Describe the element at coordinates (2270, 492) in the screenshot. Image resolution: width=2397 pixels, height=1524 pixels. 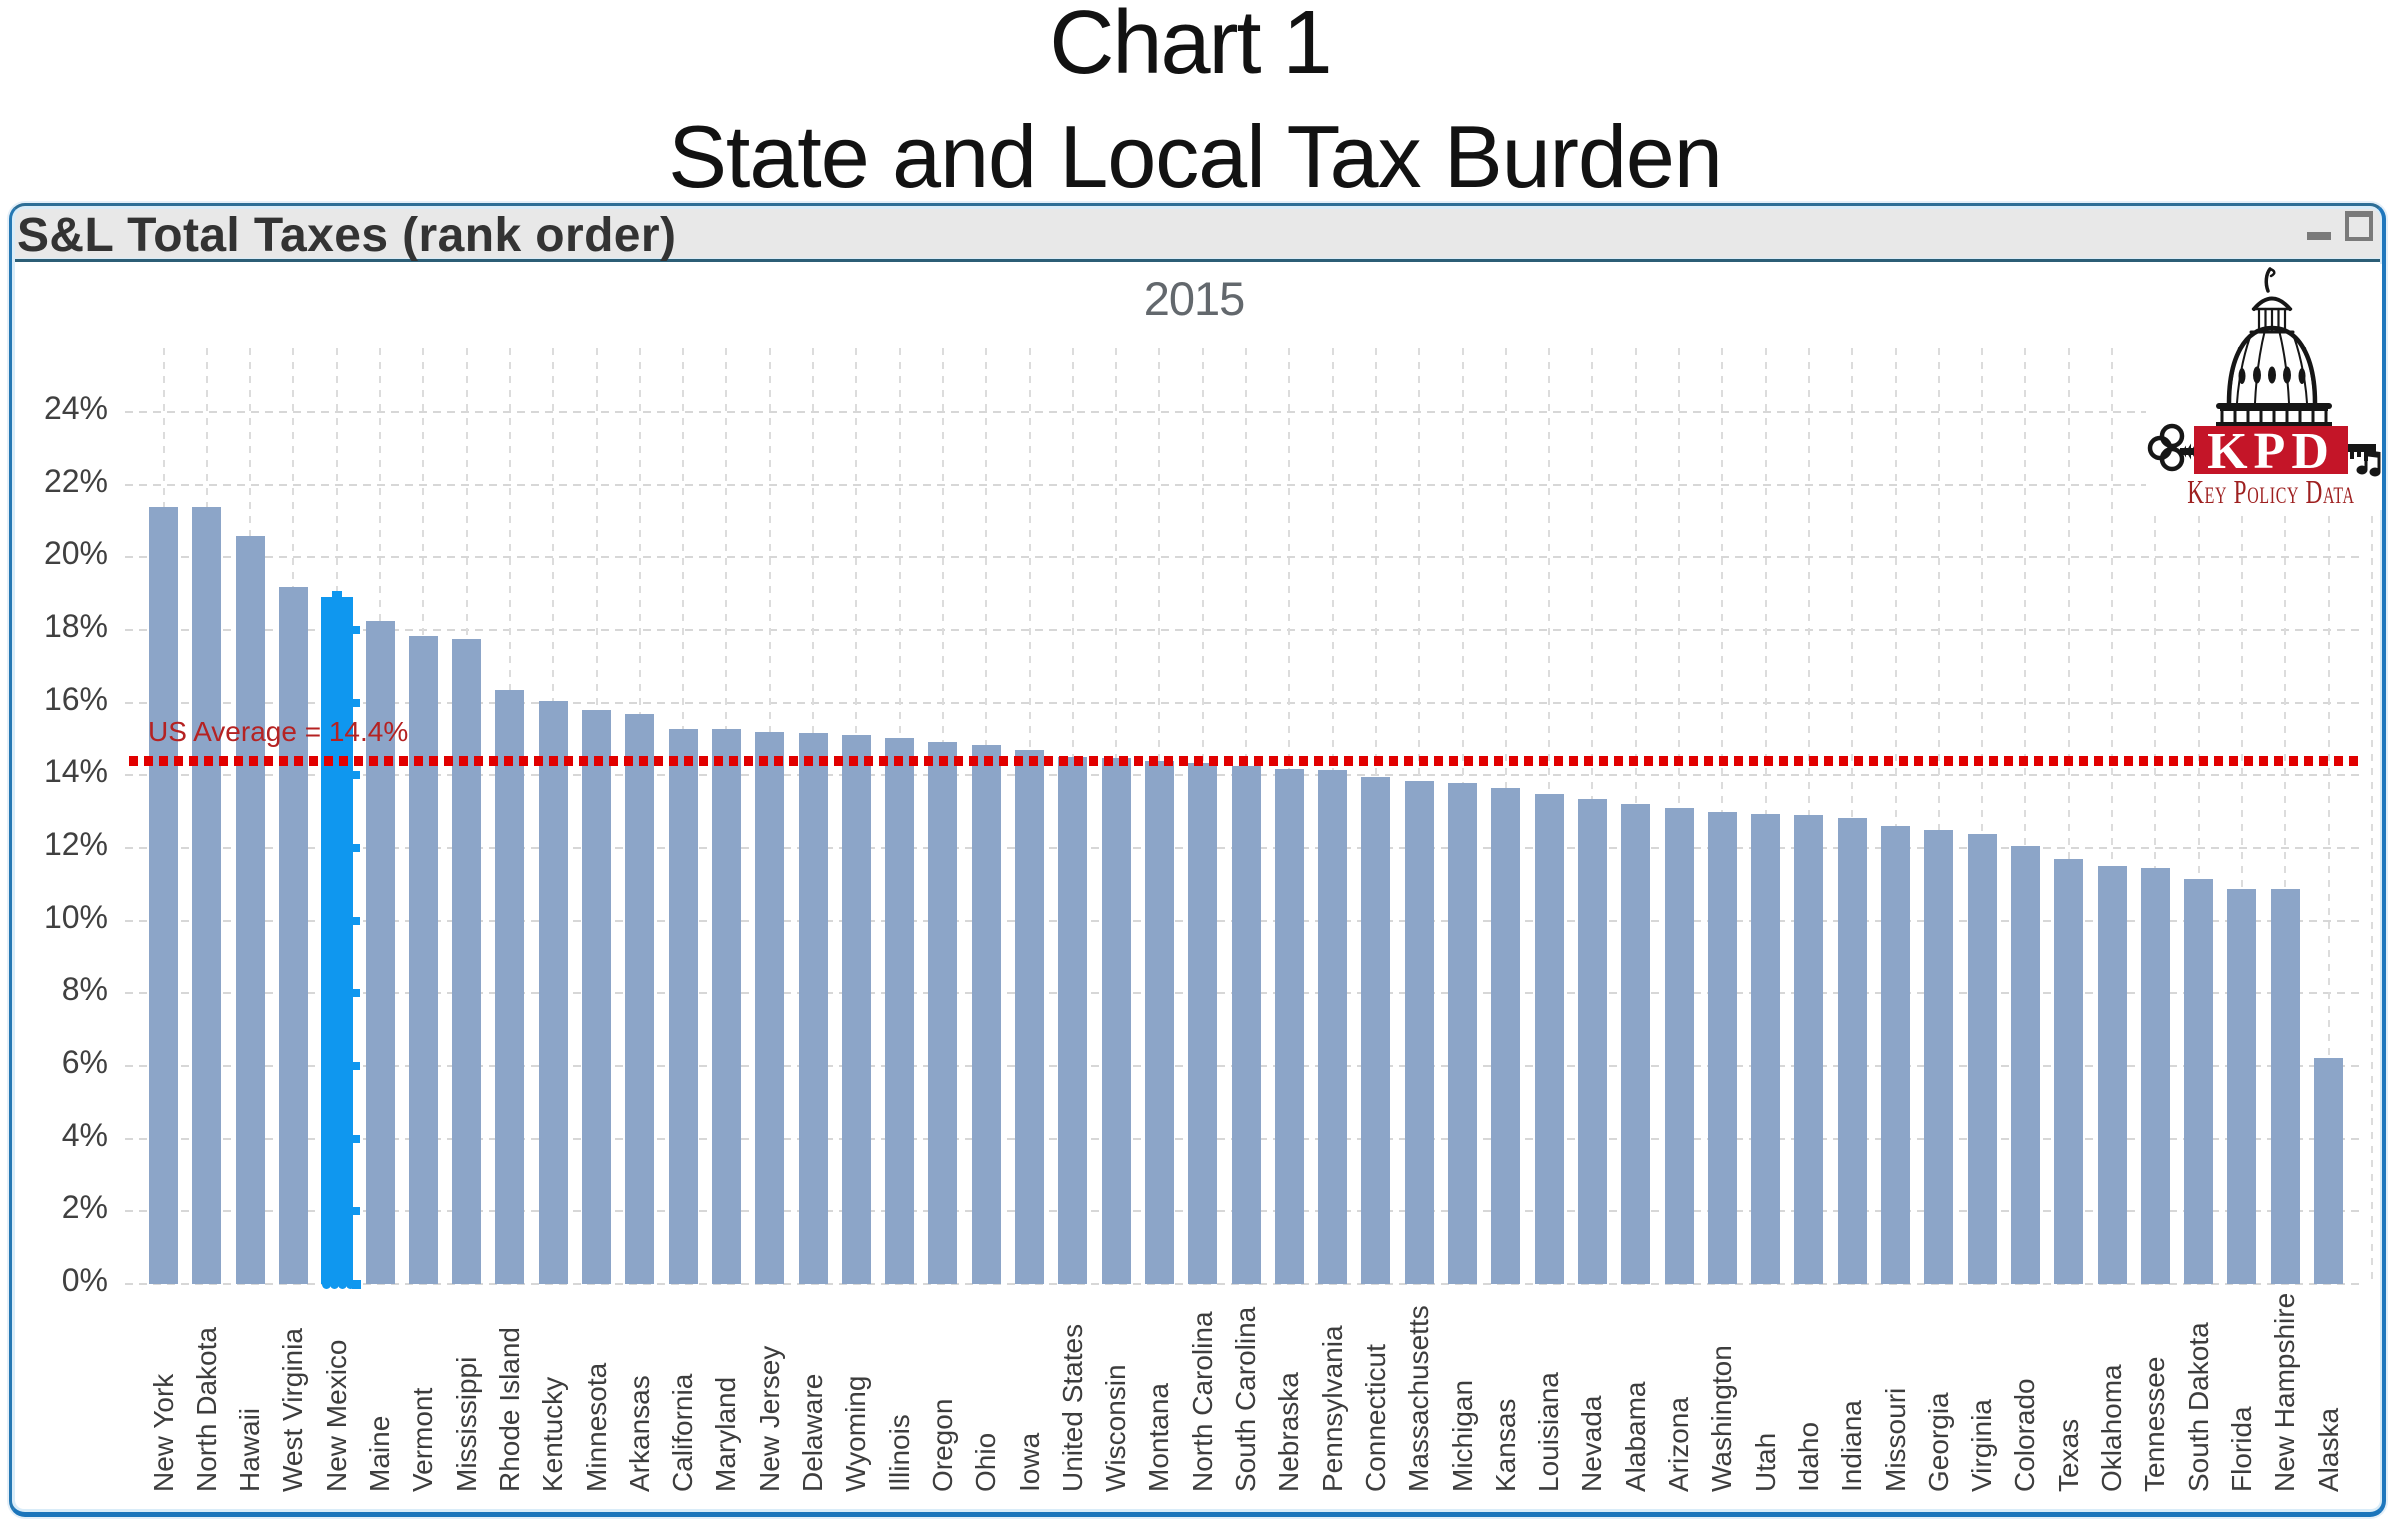
I see `svg-text: Key Policy Data` at that location.